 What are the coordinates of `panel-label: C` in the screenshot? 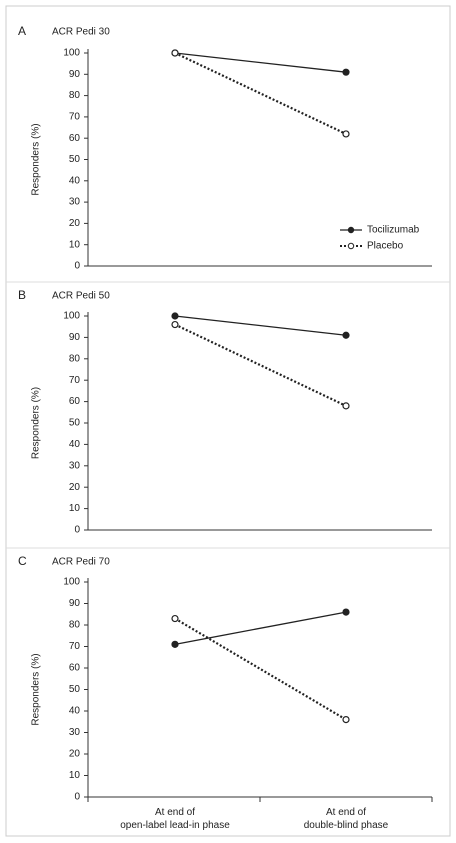 It's located at (22, 561).